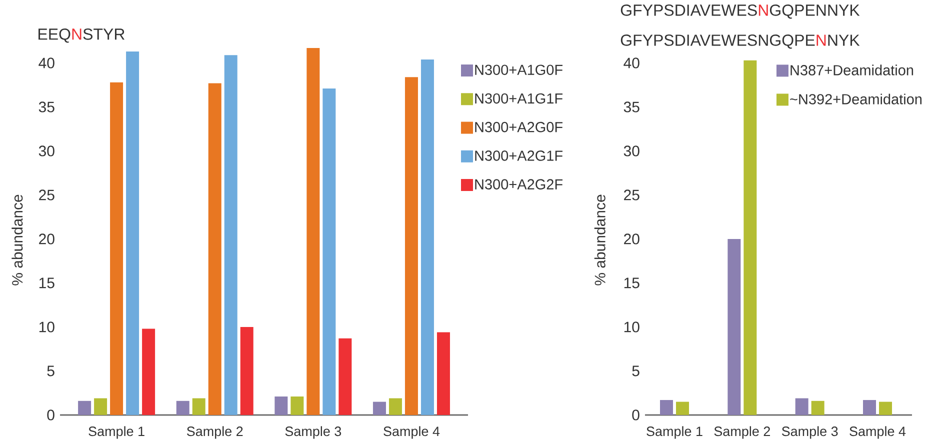  I want to click on legend-label: N300+A1G0F, so click(518, 69).